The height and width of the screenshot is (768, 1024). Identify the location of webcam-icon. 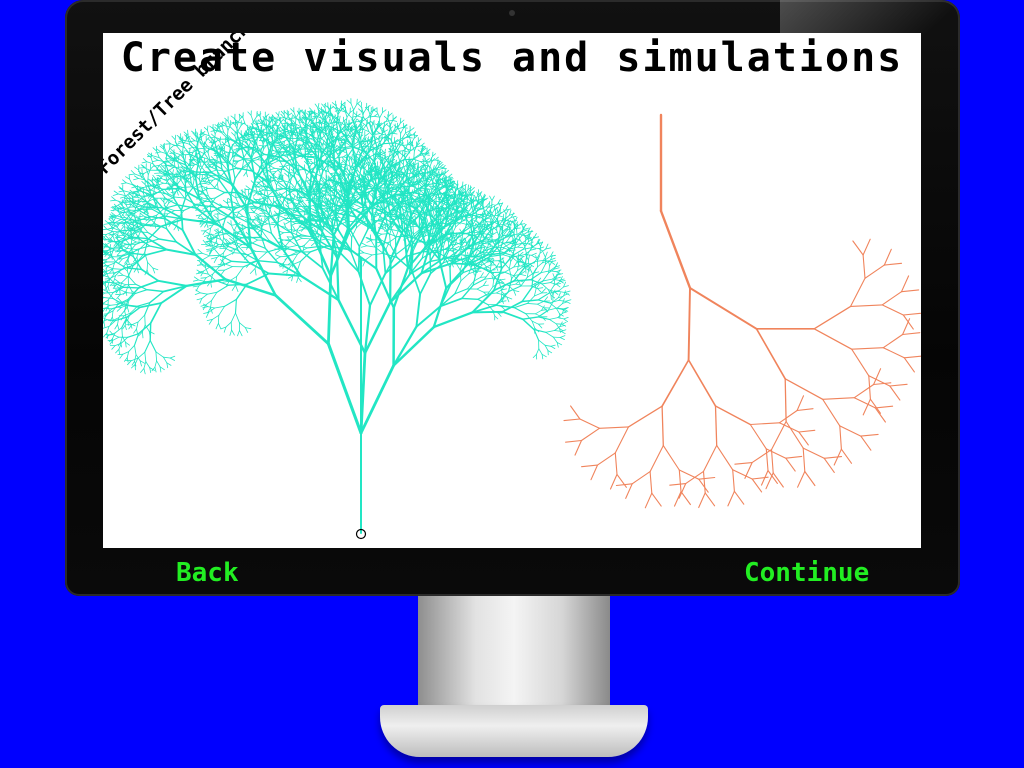
(512, 13).